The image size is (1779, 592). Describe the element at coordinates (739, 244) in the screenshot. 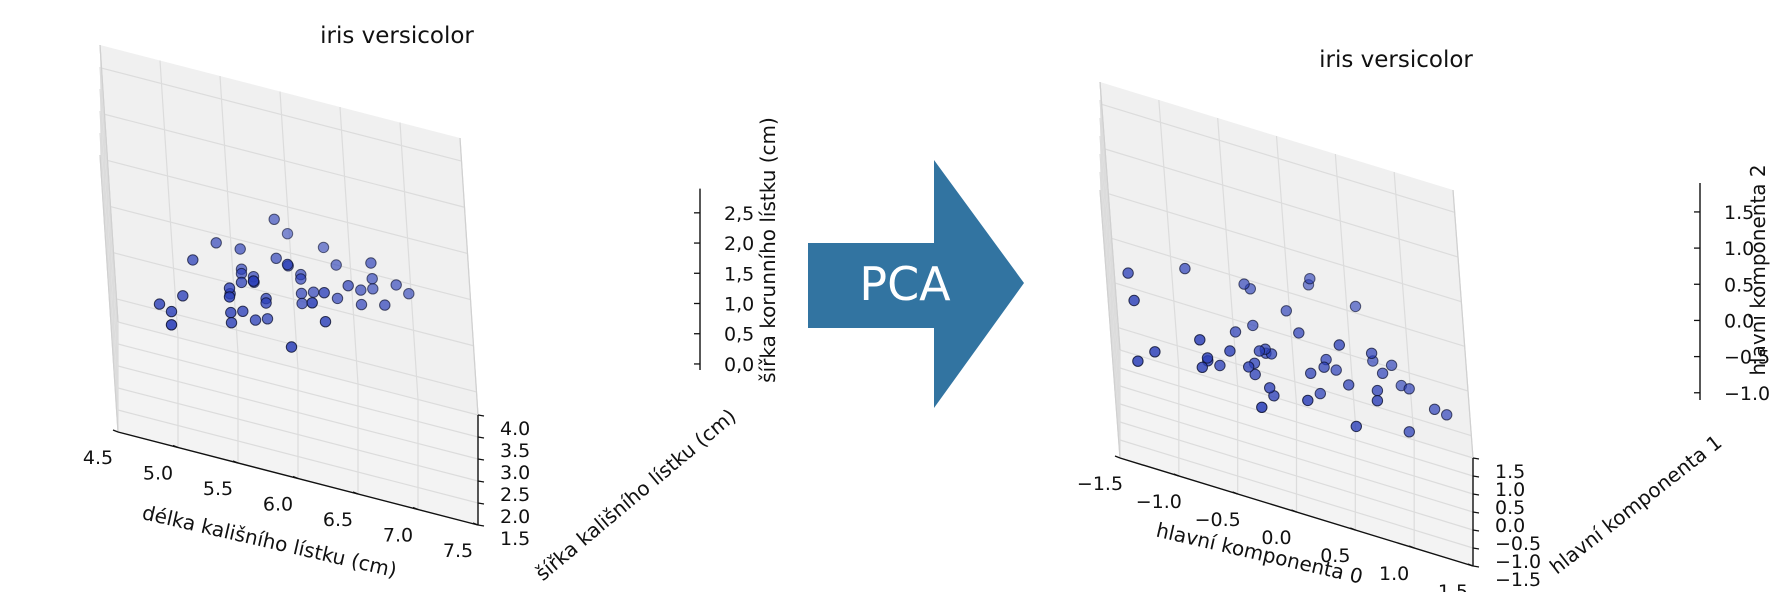

I see `z-tick-label: 2,0` at that location.